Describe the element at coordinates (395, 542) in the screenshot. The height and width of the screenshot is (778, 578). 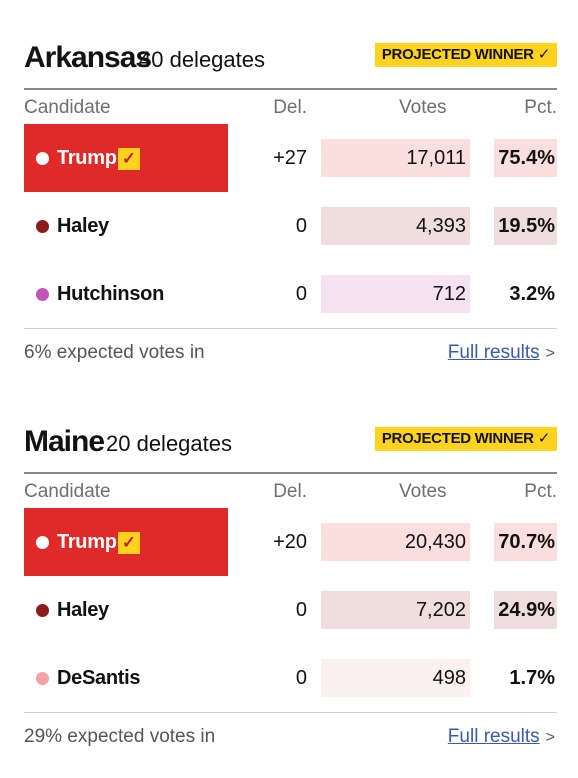
I see `vote-count: 20,430` at that location.